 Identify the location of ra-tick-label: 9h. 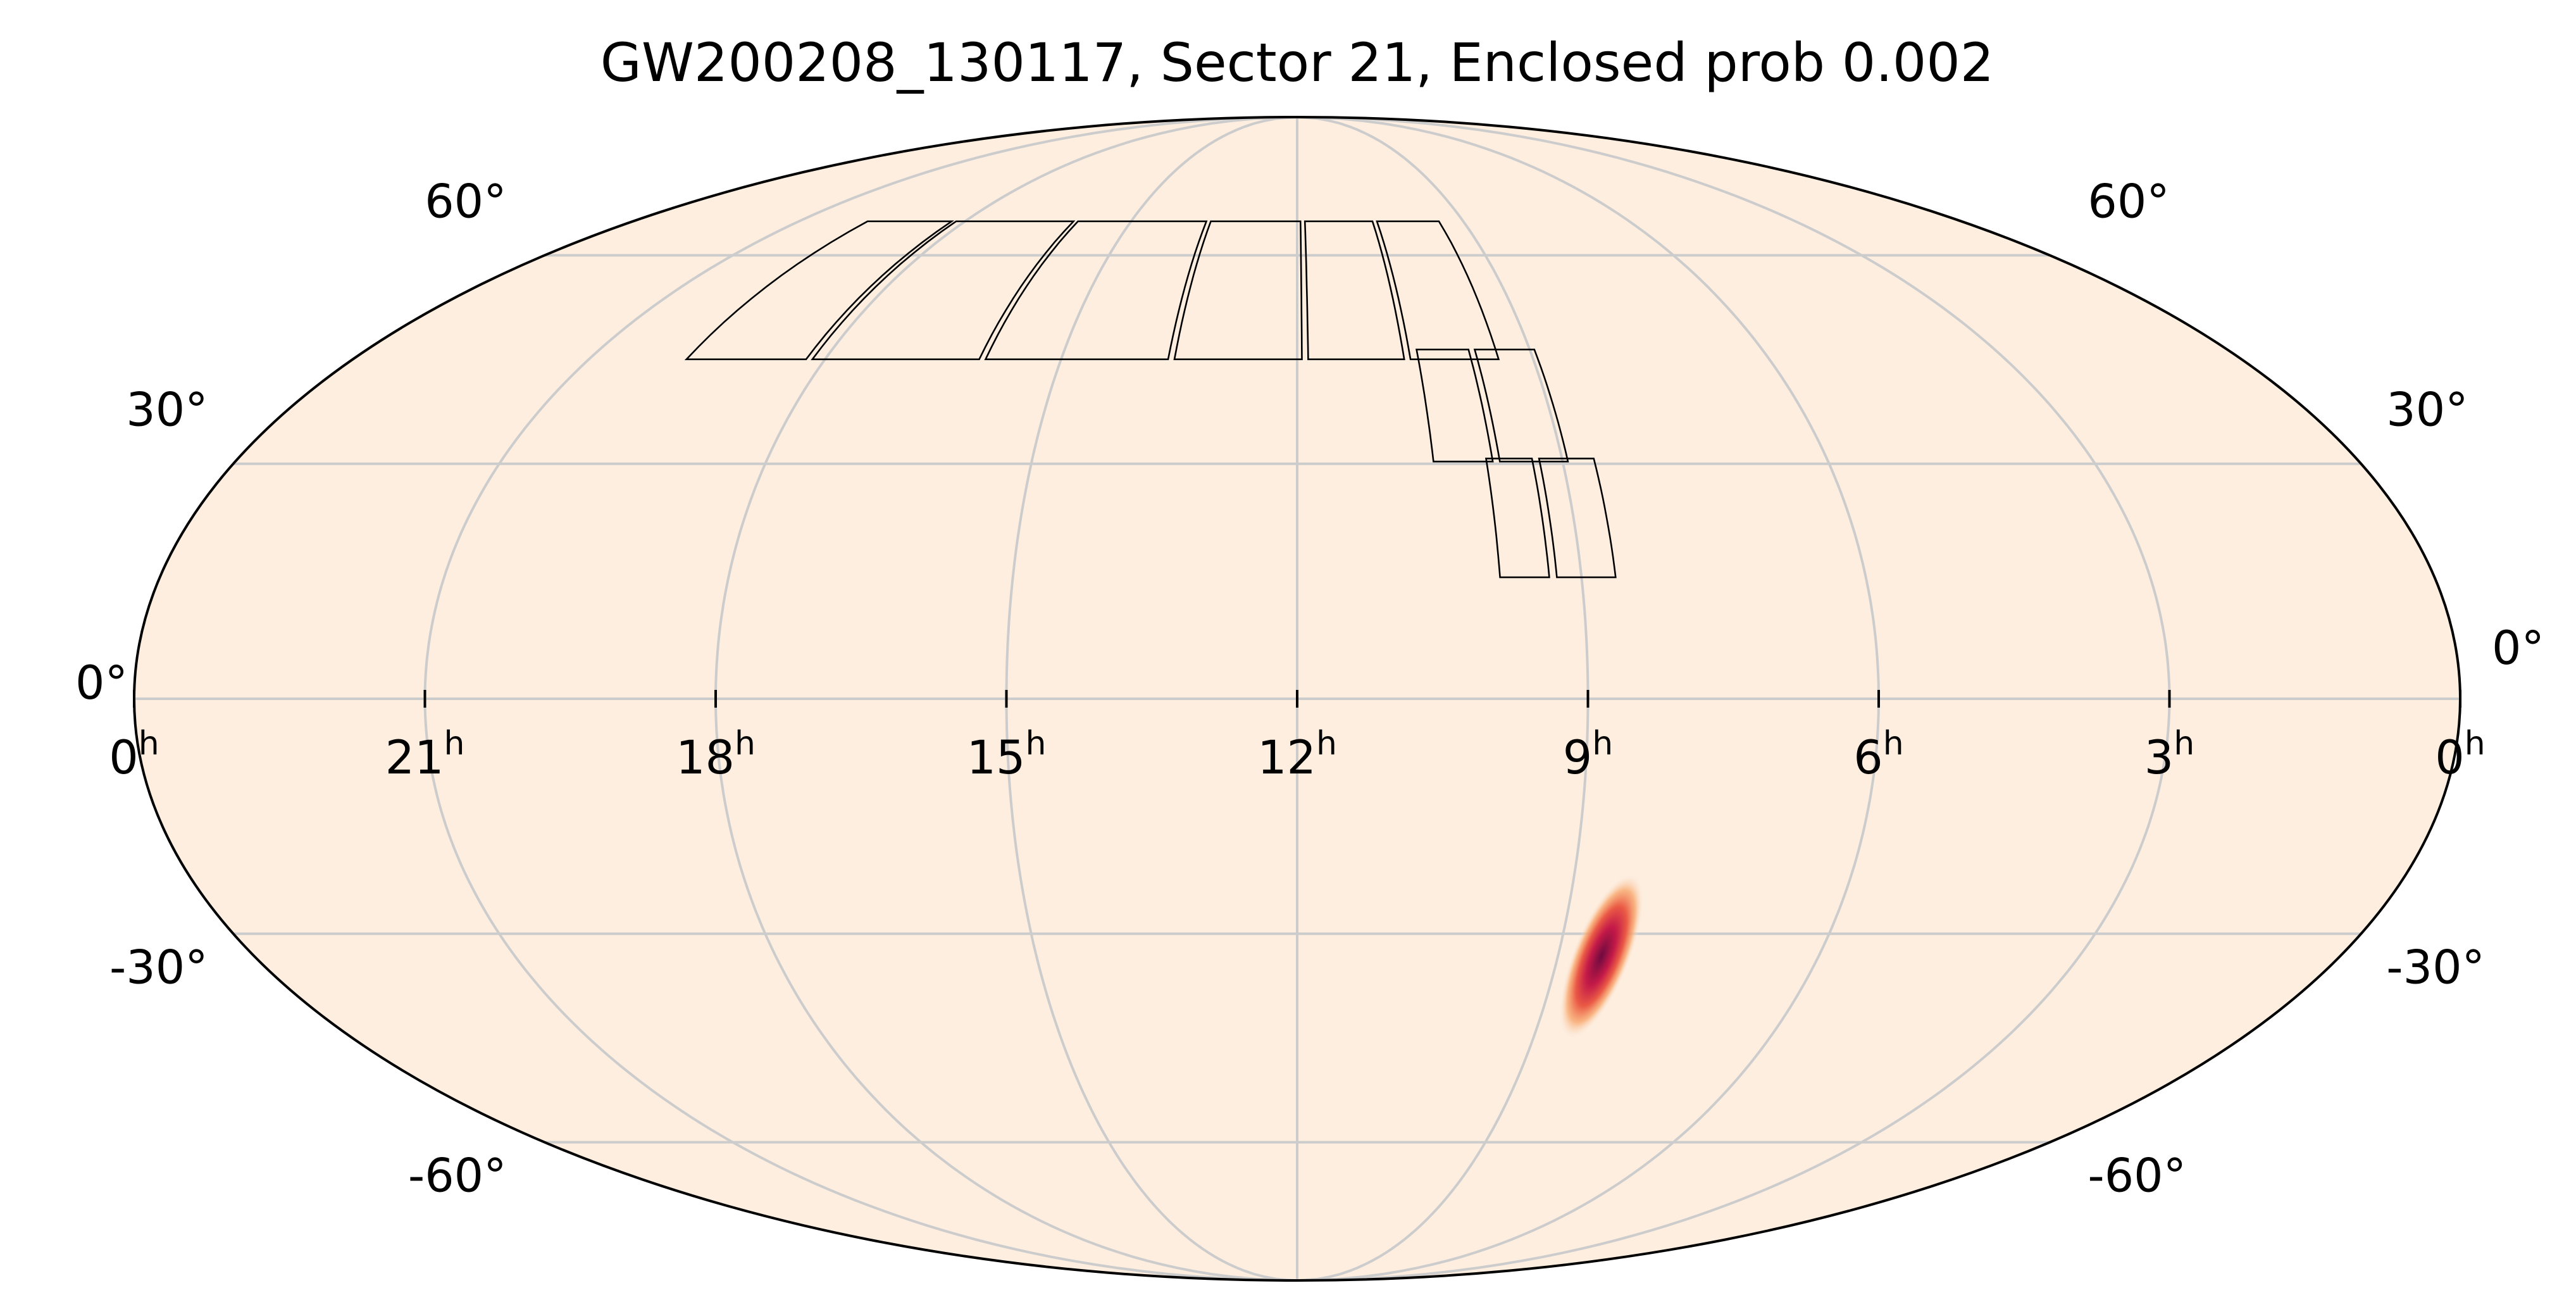
(1588, 755).